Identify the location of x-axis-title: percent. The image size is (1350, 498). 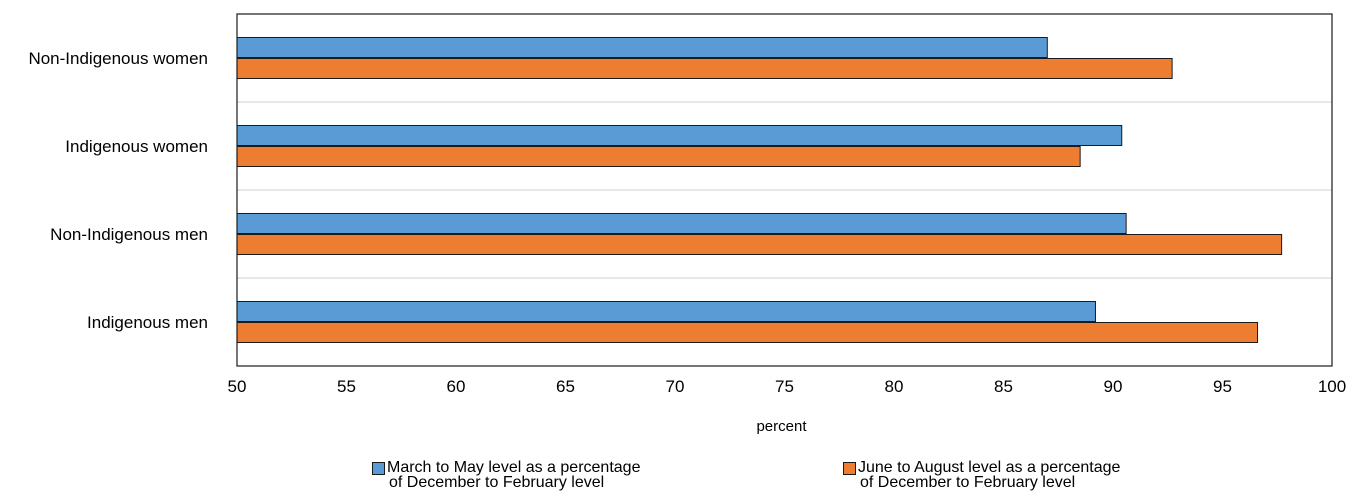
(781, 426).